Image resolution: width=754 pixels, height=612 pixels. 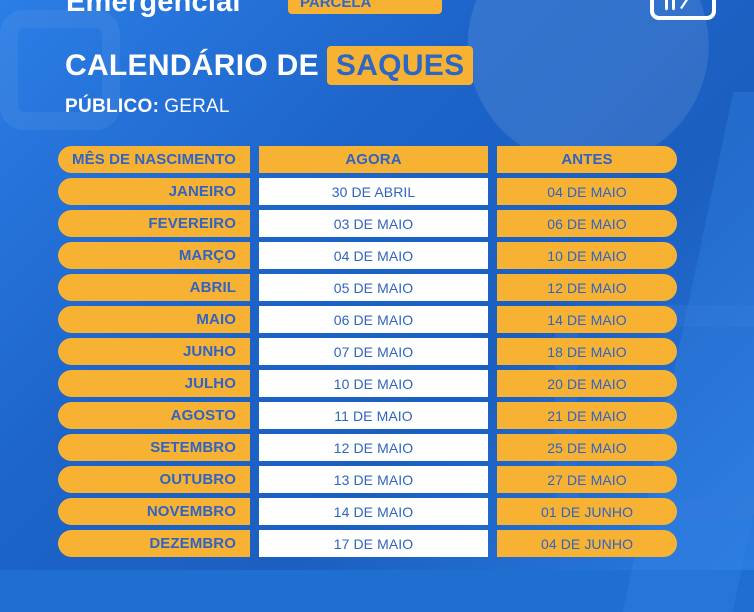 I want to click on table-row: SETEMBRO 12 DE MAIO 25 DE MAIO, so click(x=369, y=447).